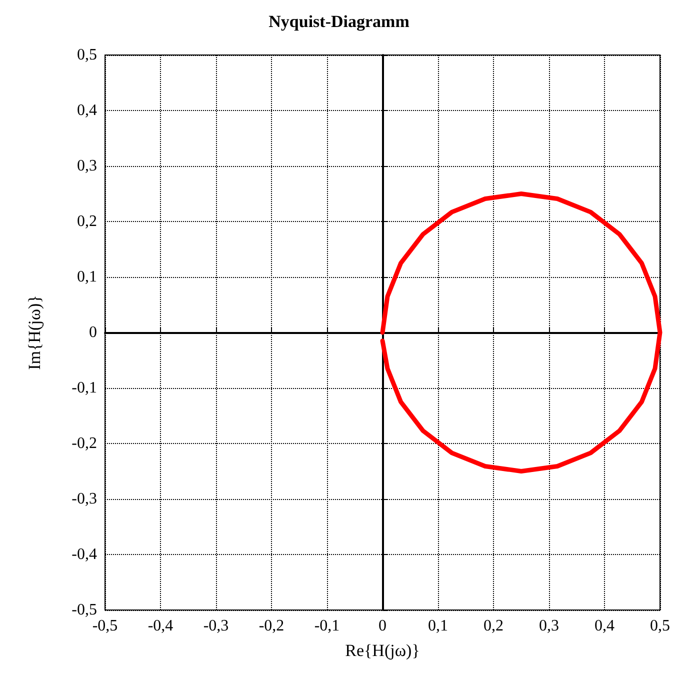 This screenshot has width=678, height=682. I want to click on x-tick-label: 0,1, so click(438, 626).